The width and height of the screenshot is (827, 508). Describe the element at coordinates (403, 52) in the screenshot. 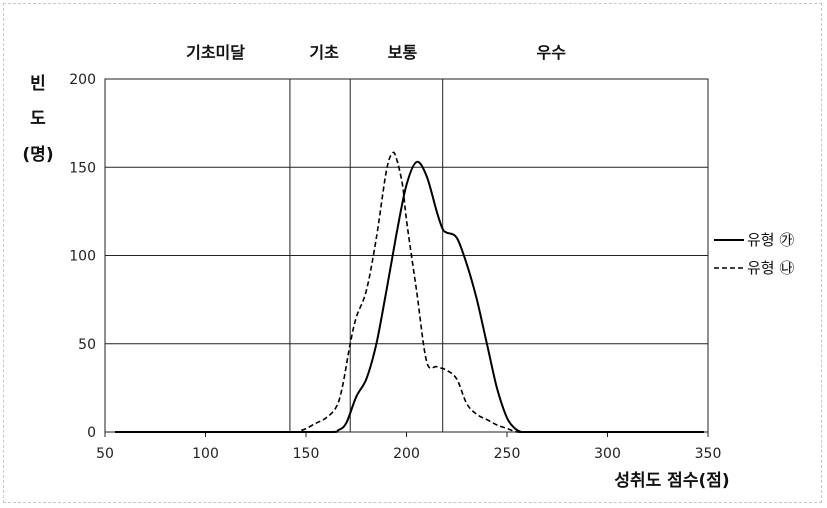

I see `band-label-3: 보통` at that location.